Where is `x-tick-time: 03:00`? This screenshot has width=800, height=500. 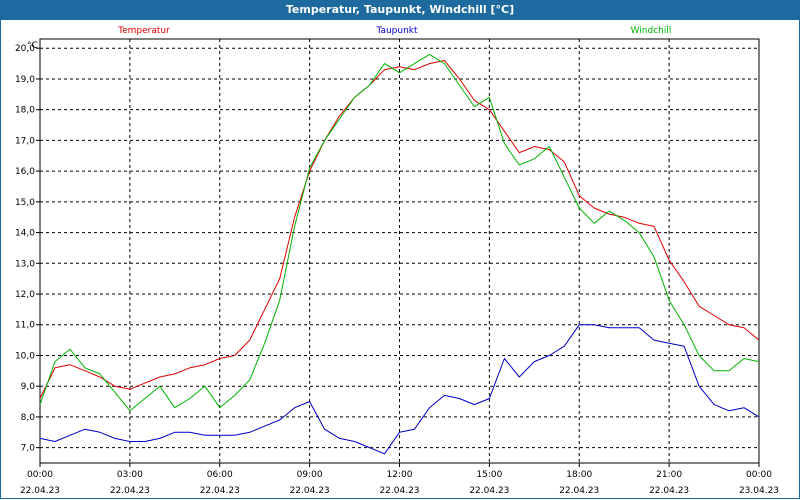 x-tick-time: 03:00 is located at coordinates (130, 475).